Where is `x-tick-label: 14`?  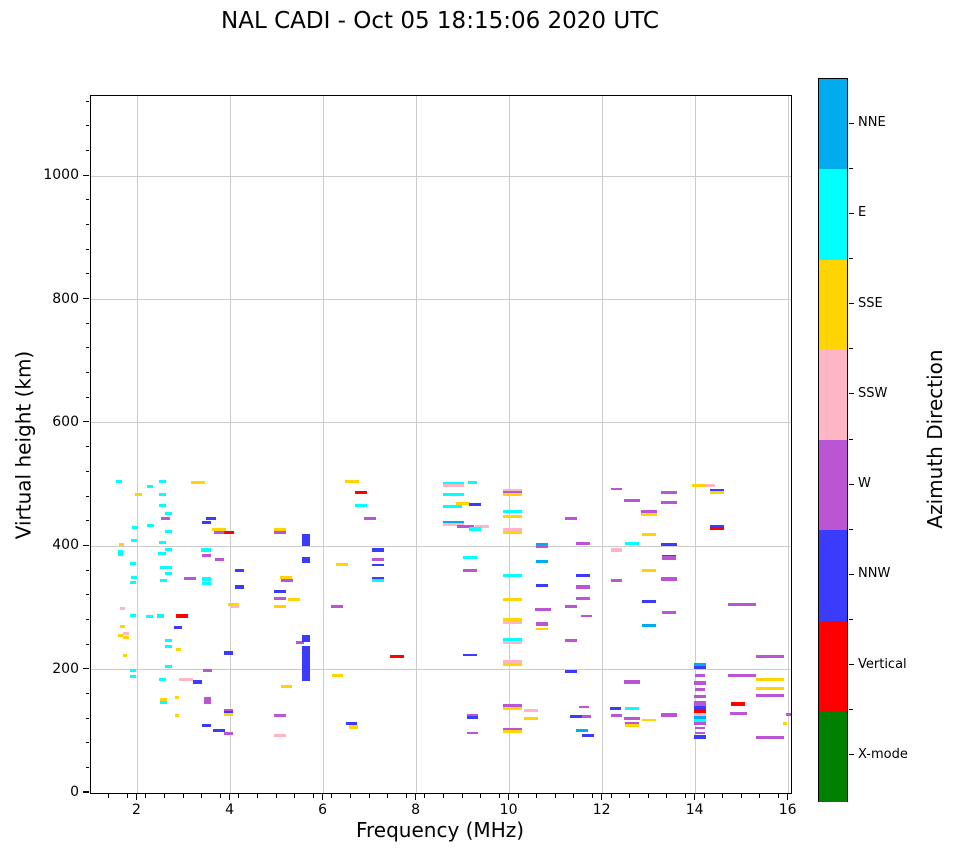 x-tick-label: 14 is located at coordinates (694, 810).